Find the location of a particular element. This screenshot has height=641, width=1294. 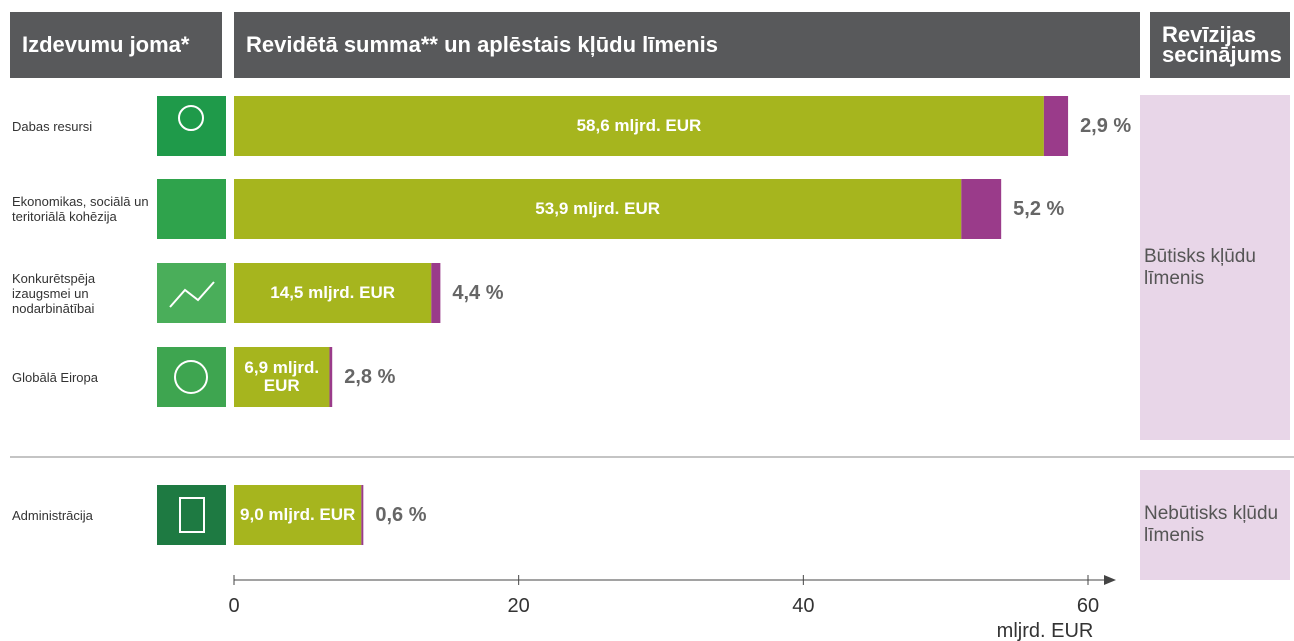

value-label: 14,5 mljrd. EUR is located at coordinates (332, 292).